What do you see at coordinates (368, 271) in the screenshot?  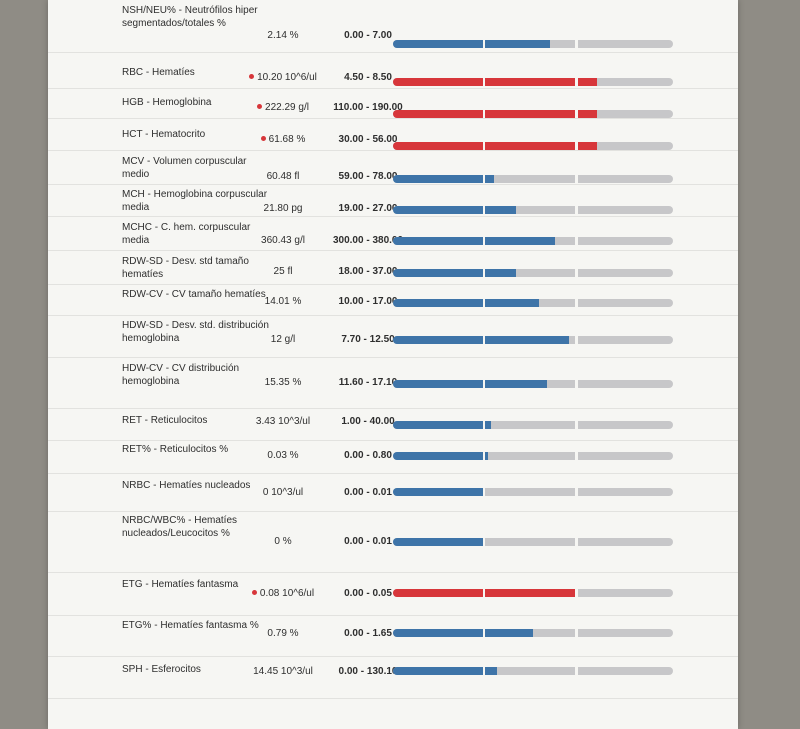 I see `reference-range: 18.00 - 37.00` at bounding box center [368, 271].